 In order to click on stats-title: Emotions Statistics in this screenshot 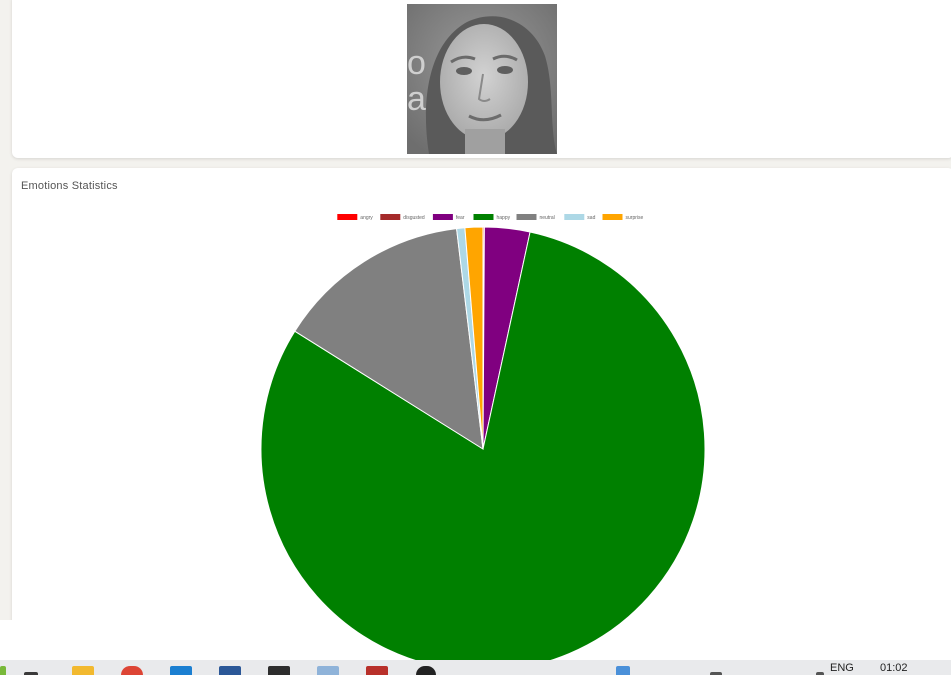, I will do `click(69, 186)`.